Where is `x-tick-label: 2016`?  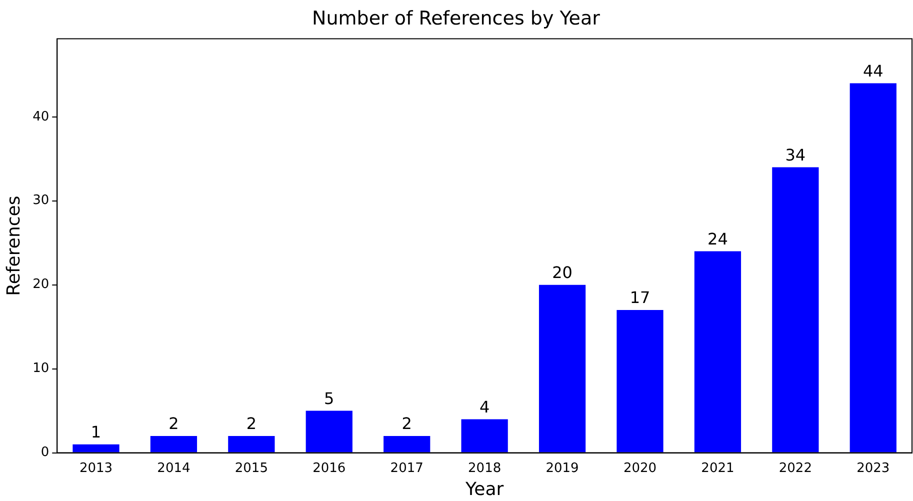 x-tick-label: 2016 is located at coordinates (329, 468).